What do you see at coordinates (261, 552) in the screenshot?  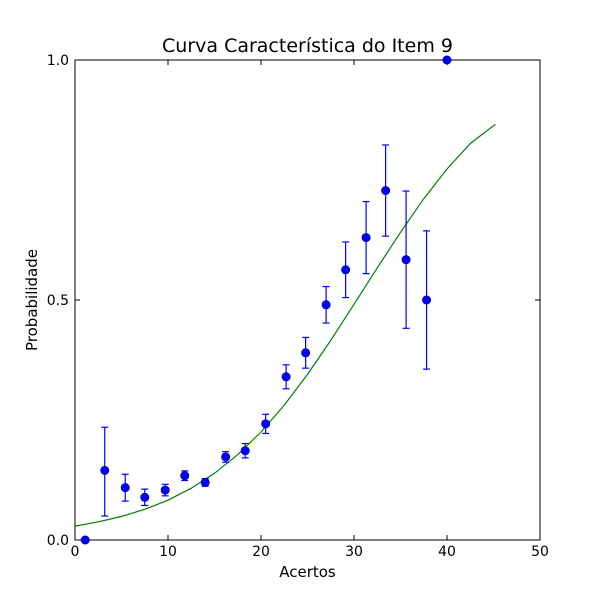 I see `x-tick-label: 20` at bounding box center [261, 552].